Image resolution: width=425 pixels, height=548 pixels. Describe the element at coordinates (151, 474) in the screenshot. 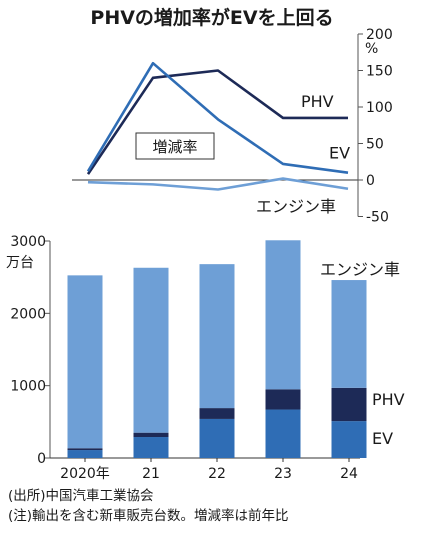

I see `bar-x-tick-label: 21` at that location.